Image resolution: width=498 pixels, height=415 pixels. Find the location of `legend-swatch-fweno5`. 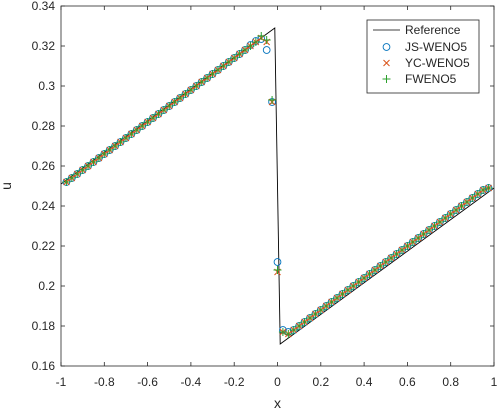

legend-swatch-fweno5 is located at coordinates (386, 79).